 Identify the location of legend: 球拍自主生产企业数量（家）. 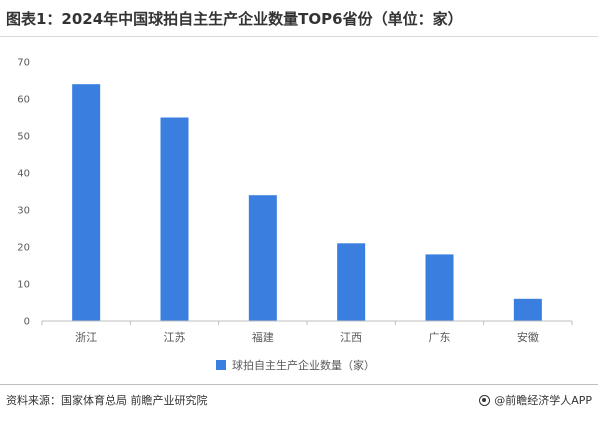
(295, 365).